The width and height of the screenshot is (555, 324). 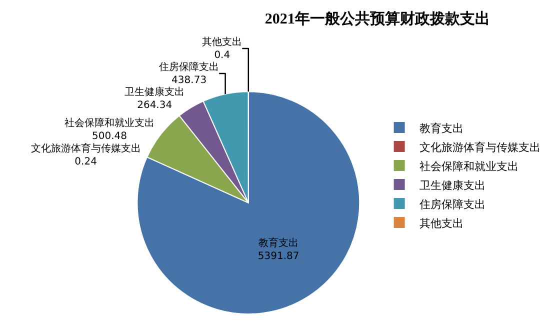 I want to click on slice-label: 文化旅游体育与传媒支出, so click(x=85, y=148).